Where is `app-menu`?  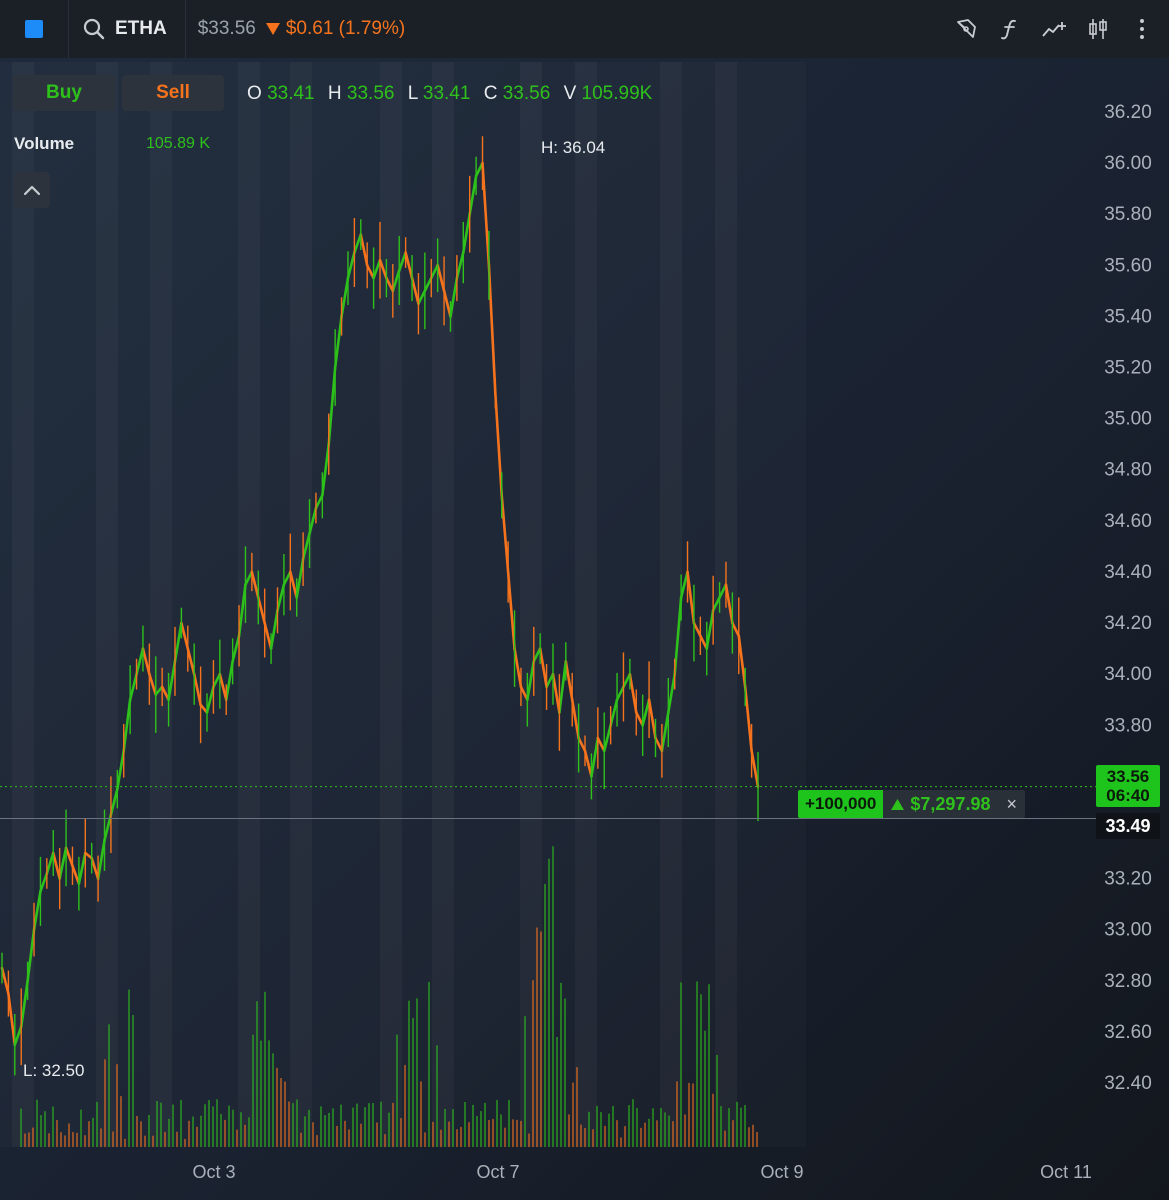 app-menu is located at coordinates (34, 29).